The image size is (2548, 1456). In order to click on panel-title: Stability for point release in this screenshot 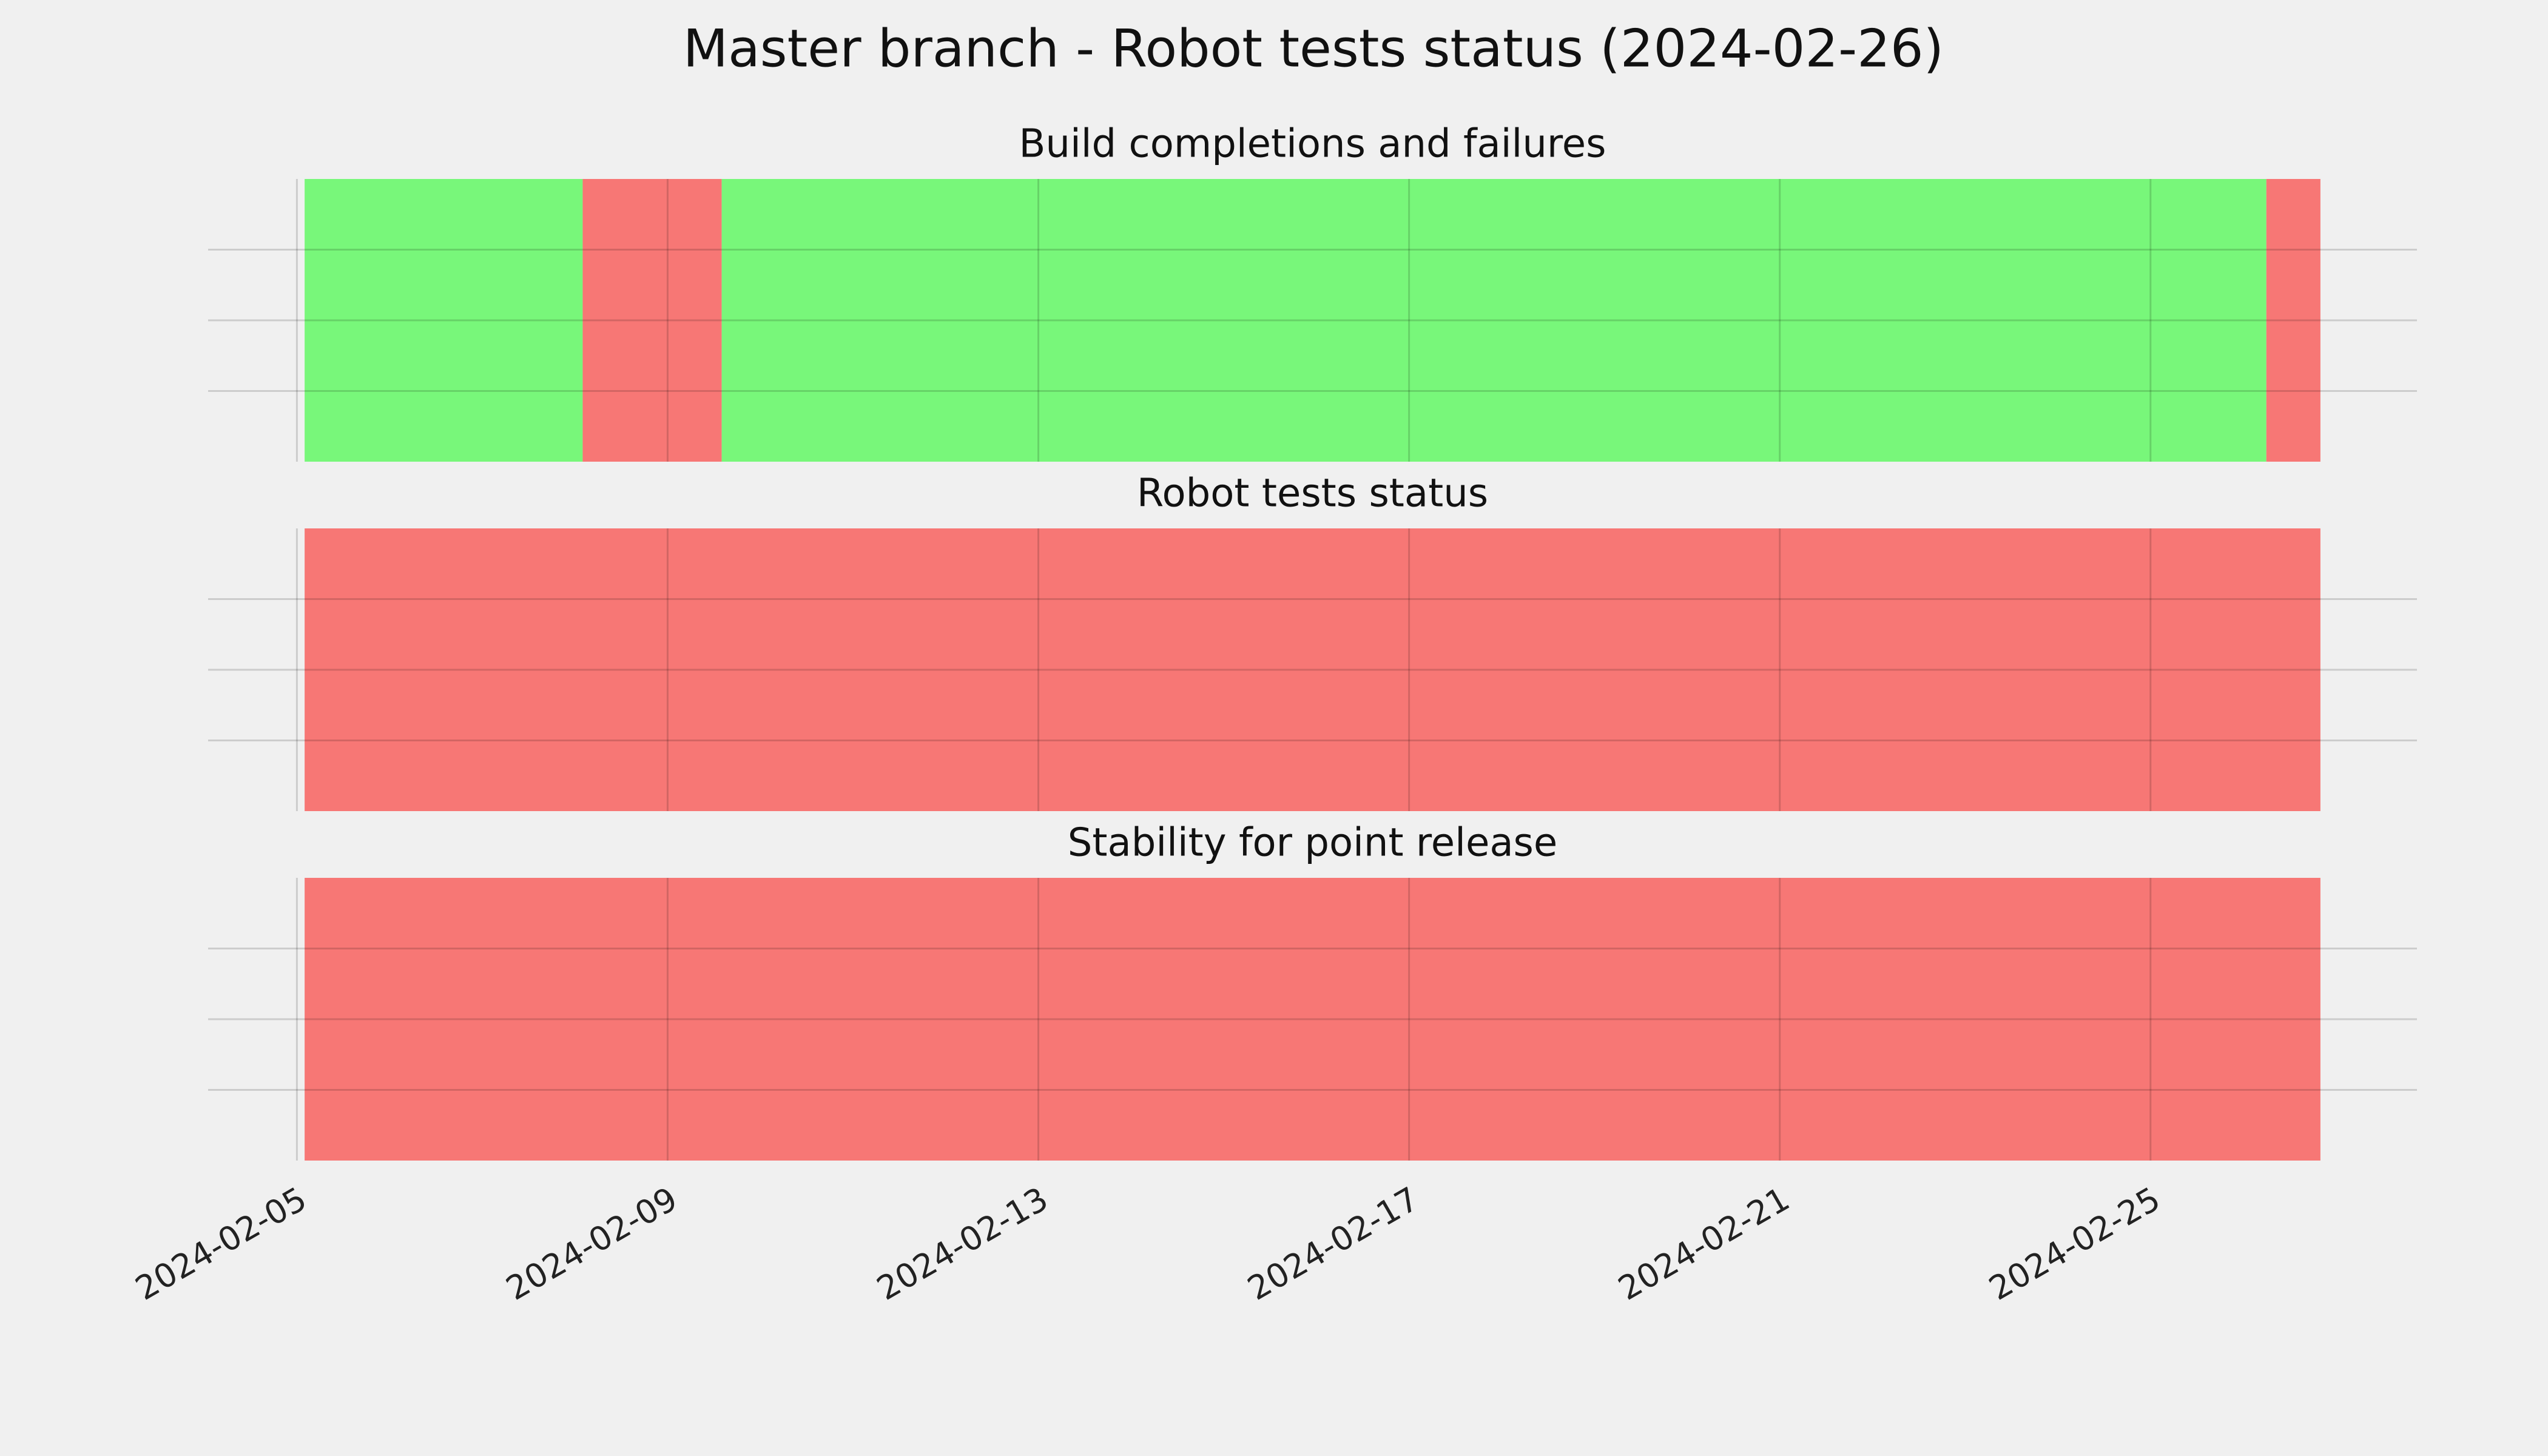, I will do `click(1313, 843)`.